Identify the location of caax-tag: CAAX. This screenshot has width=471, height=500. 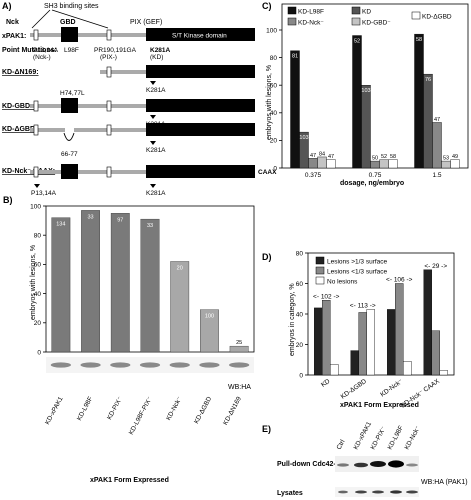
(267, 172).